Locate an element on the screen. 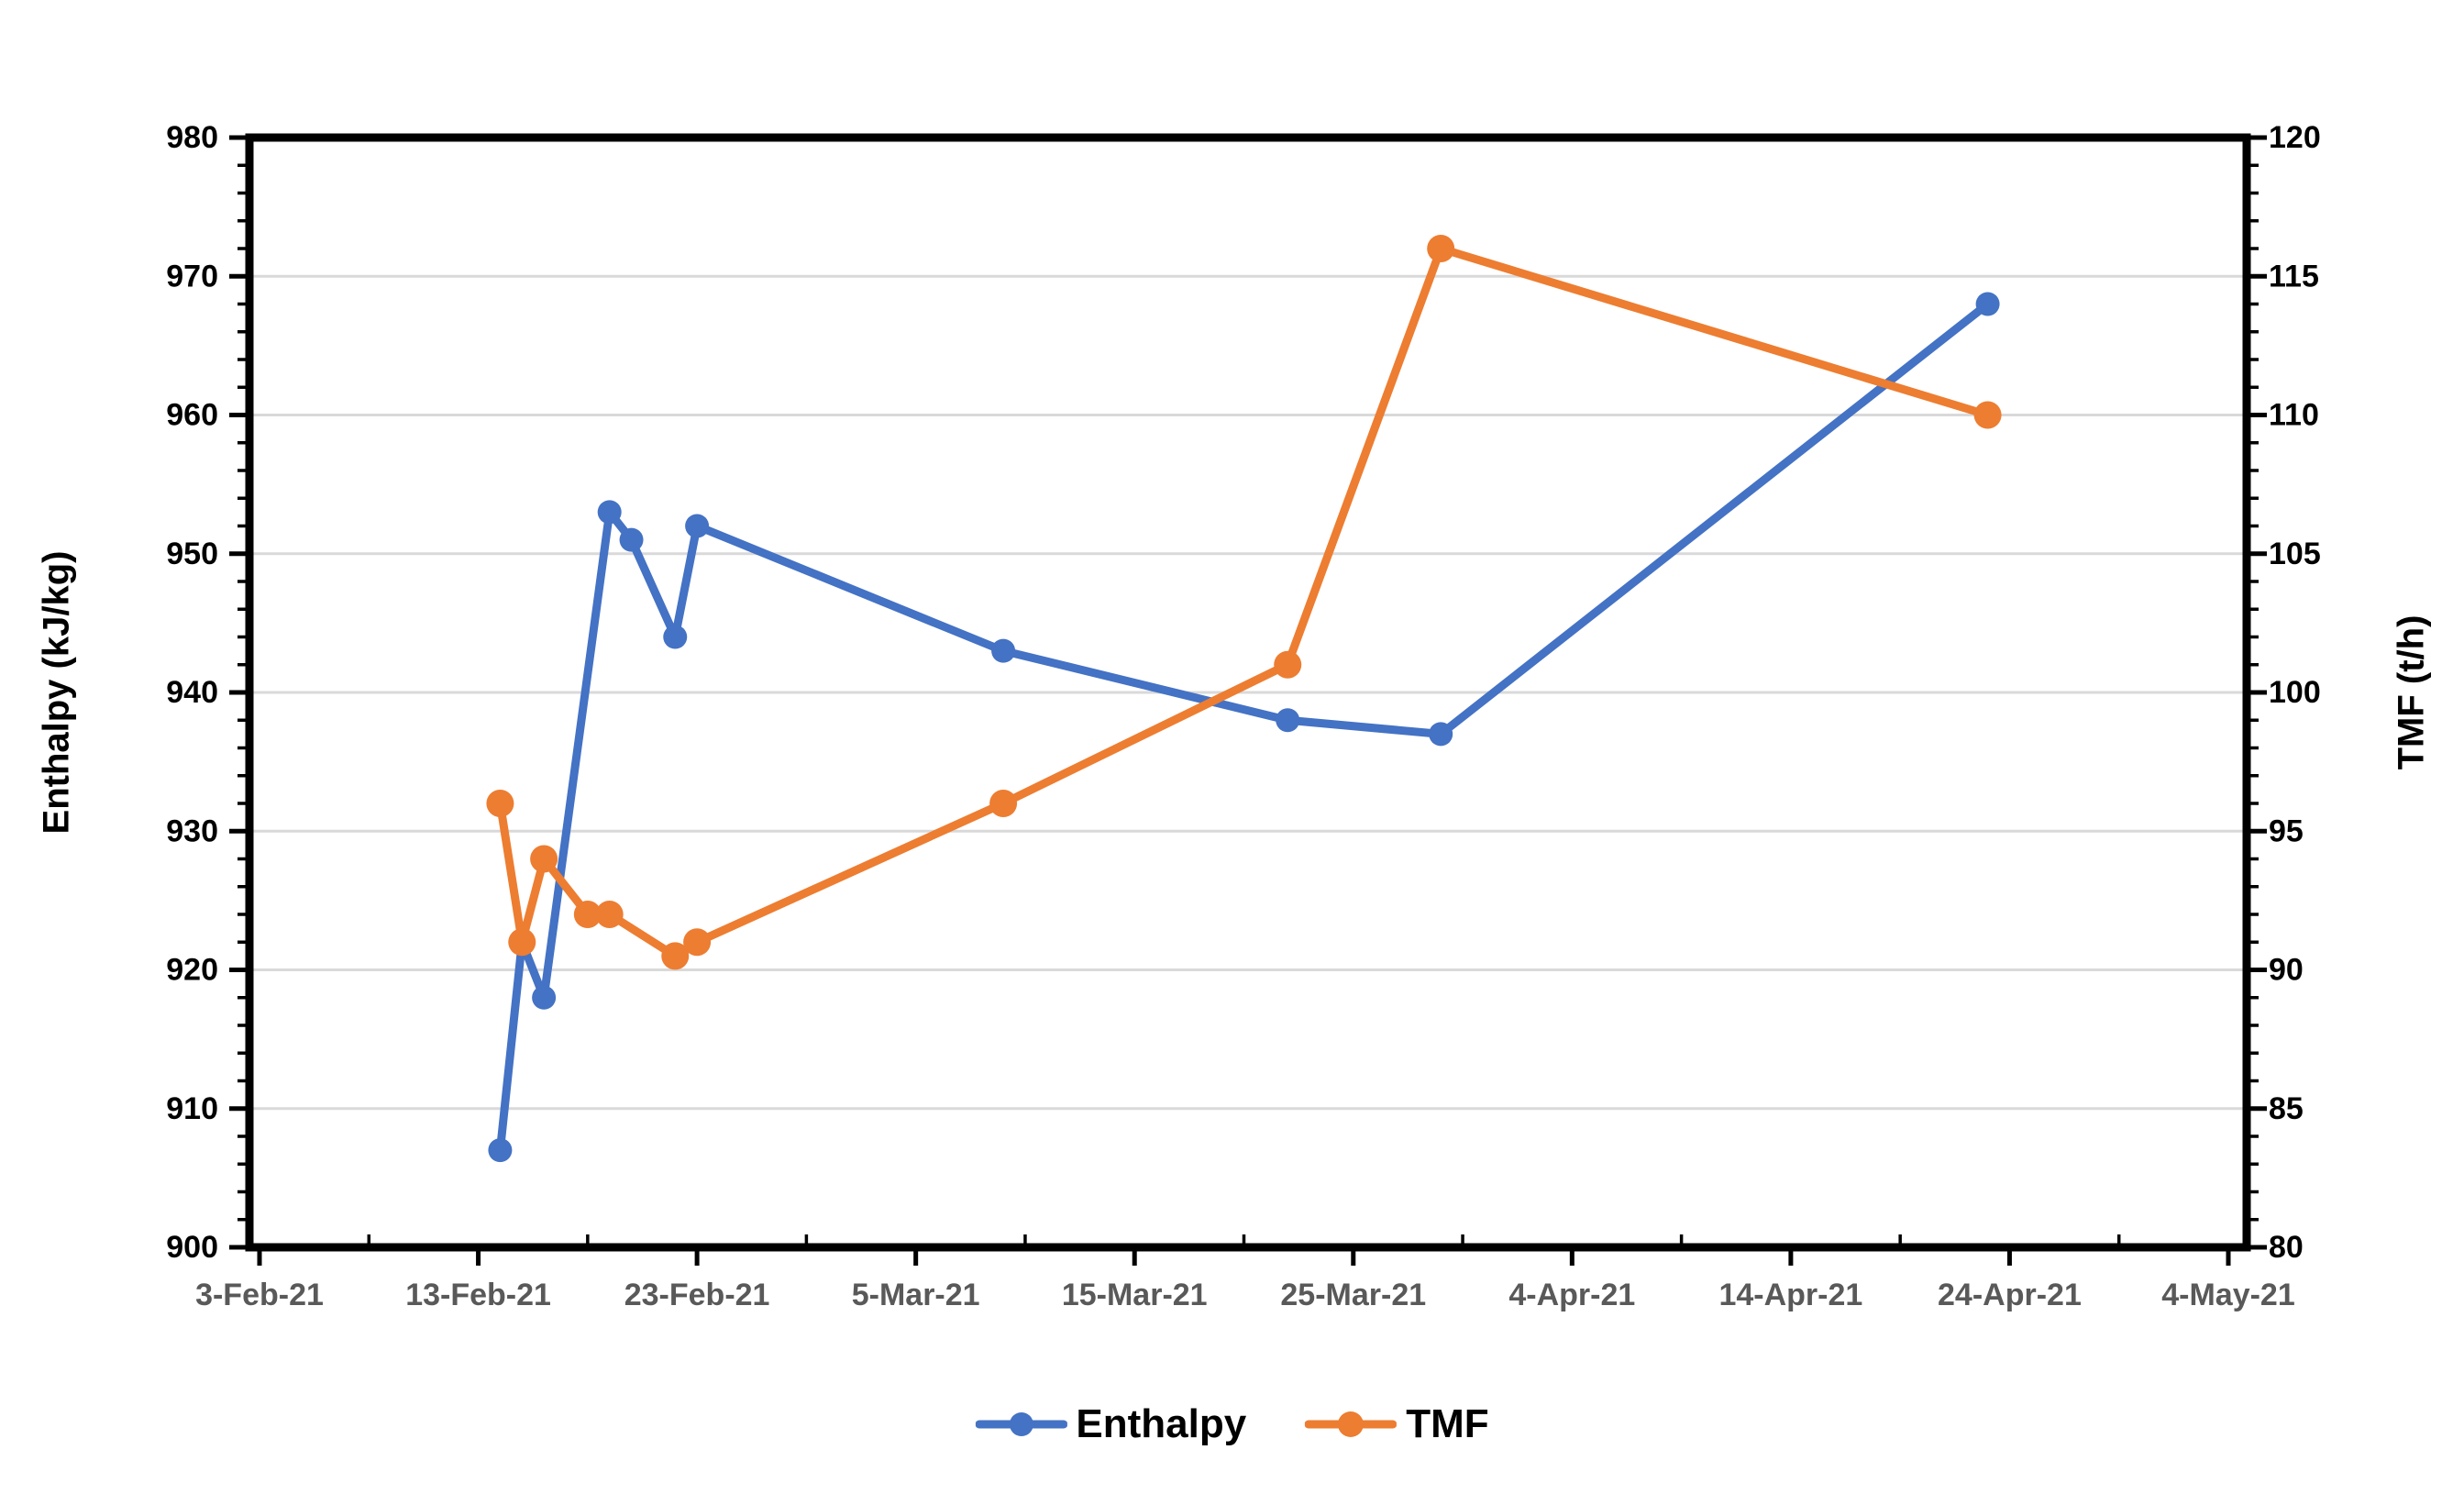 The image size is (2464, 1494). enthalpy-legend-sample-icon is located at coordinates (1021, 1424).